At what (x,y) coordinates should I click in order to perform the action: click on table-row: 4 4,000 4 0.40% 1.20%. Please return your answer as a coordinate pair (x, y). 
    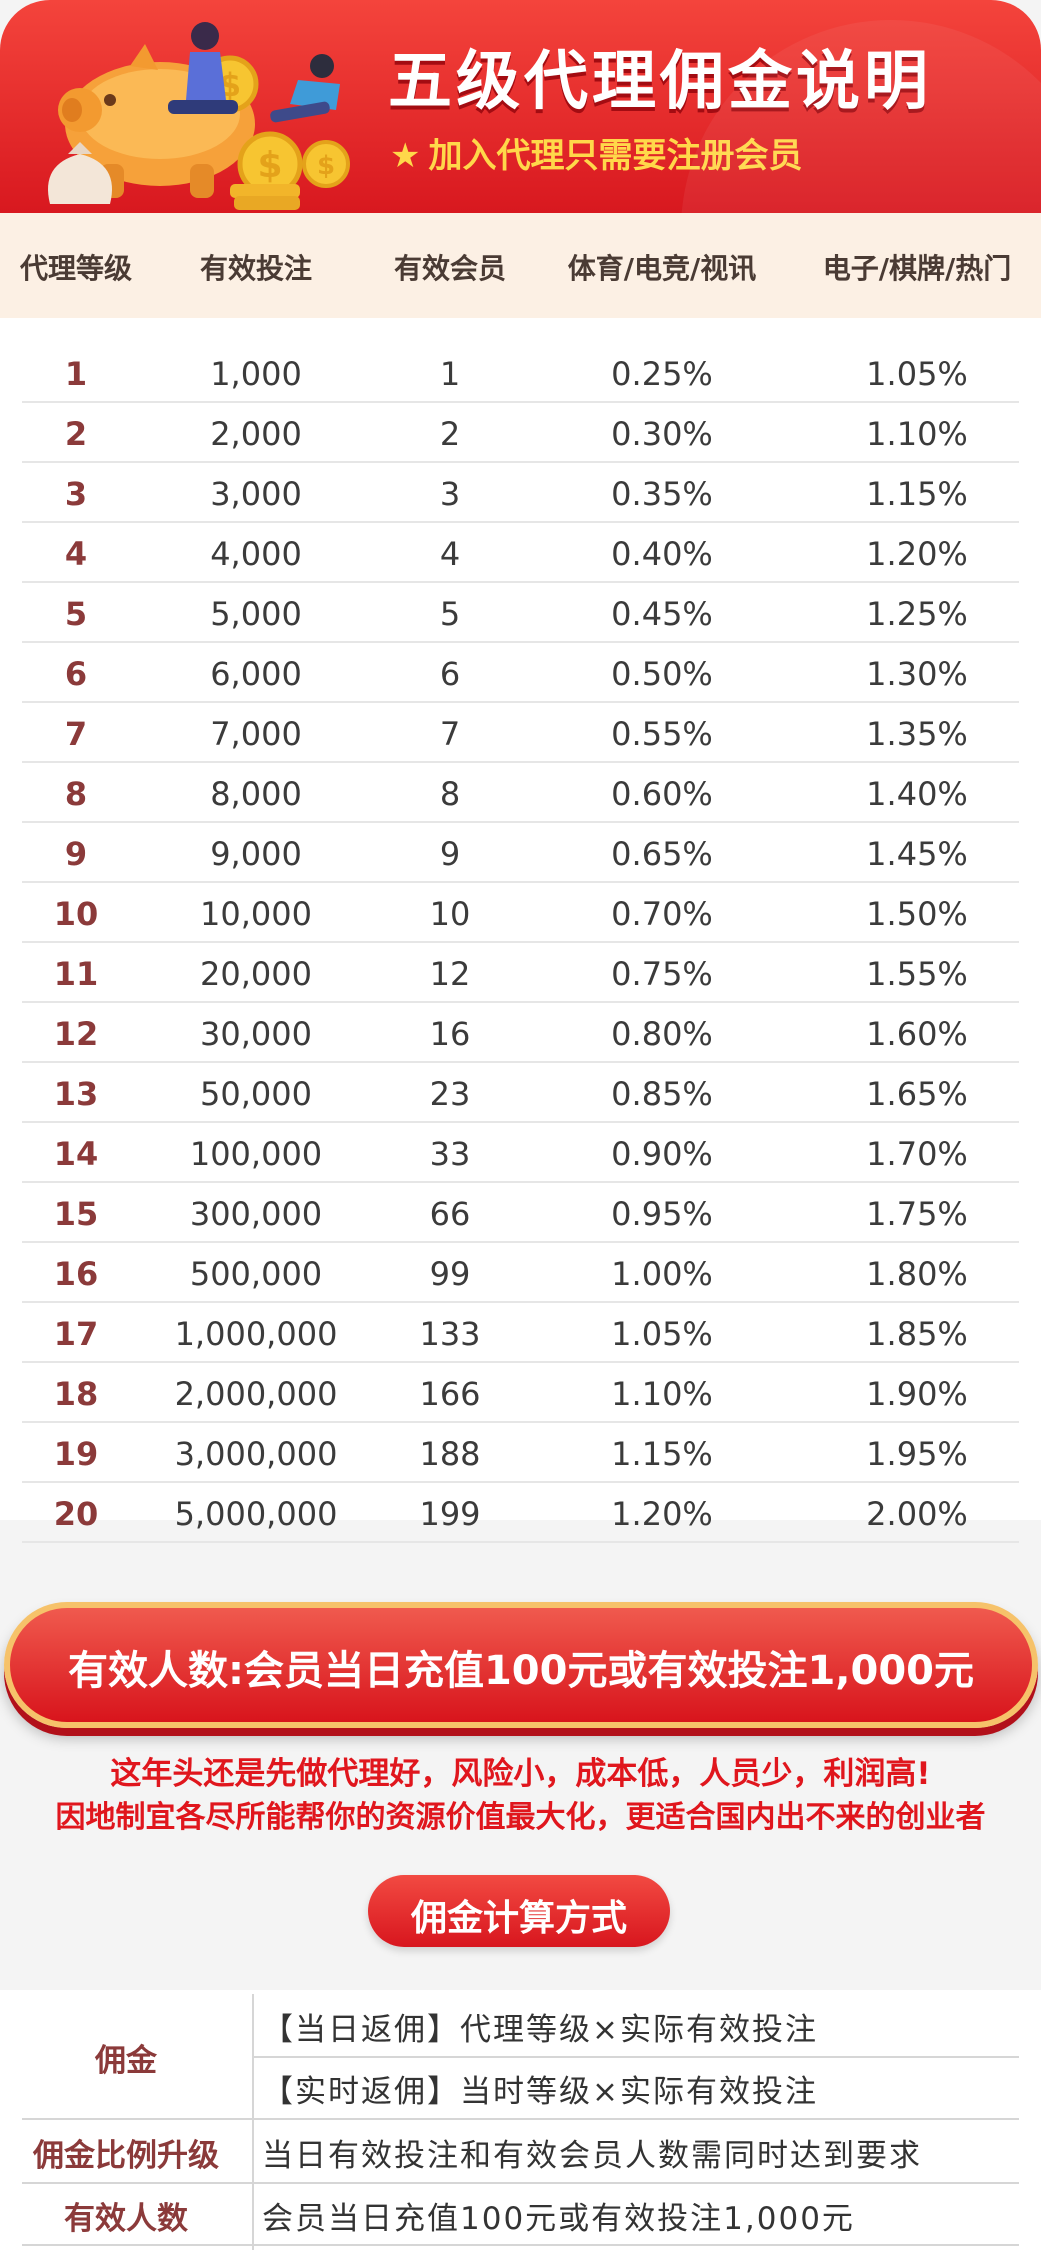
    Looking at the image, I should click on (520, 553).